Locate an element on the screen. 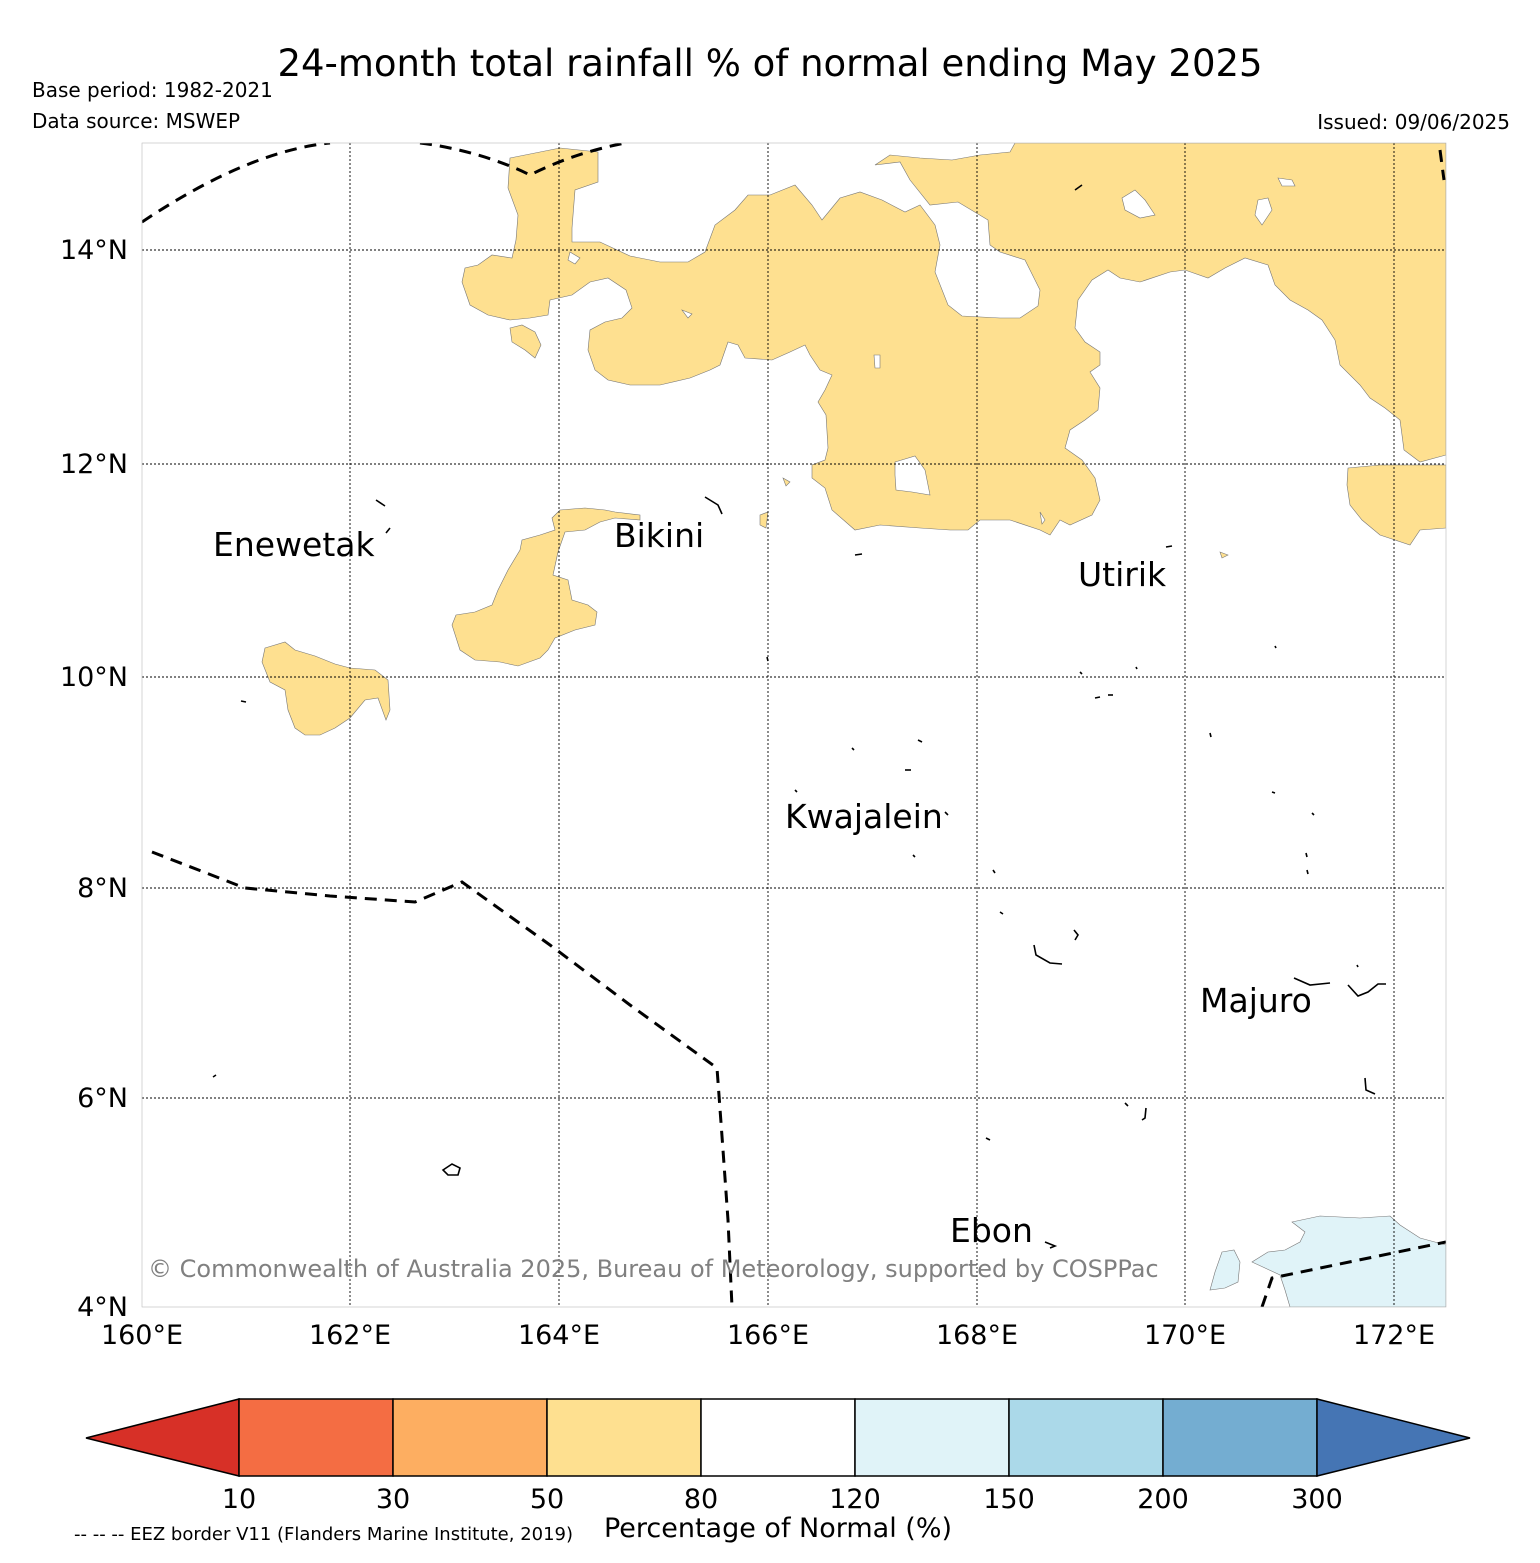  colorbar-tick: 50 is located at coordinates (547, 1499).